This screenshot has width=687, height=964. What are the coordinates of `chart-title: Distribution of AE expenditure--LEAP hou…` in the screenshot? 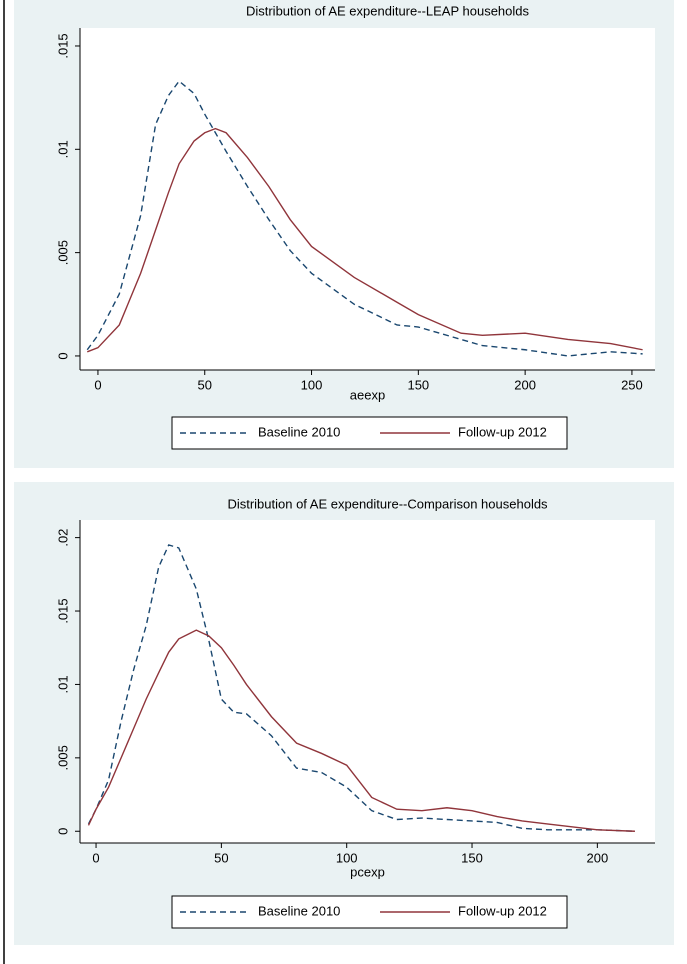 It's located at (388, 10).